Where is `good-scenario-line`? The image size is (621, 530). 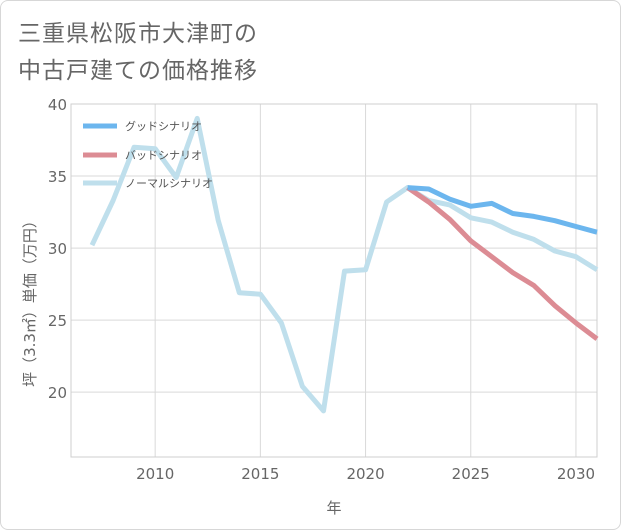
good-scenario-line is located at coordinates (502, 210).